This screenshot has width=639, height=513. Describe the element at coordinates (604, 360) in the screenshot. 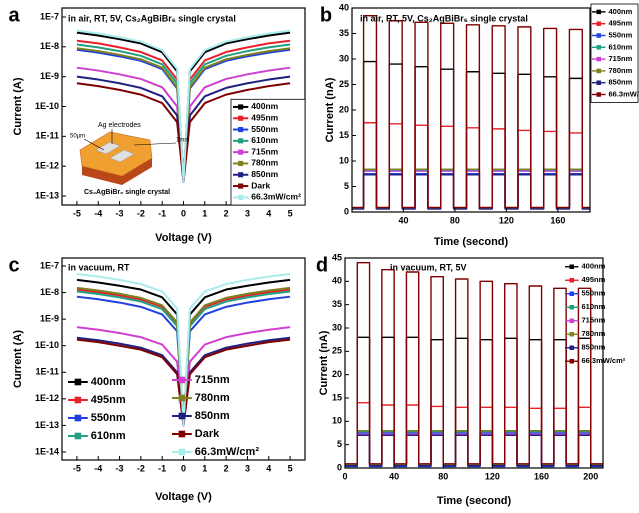

I see `legend-label: 66.3mW/cm²` at that location.